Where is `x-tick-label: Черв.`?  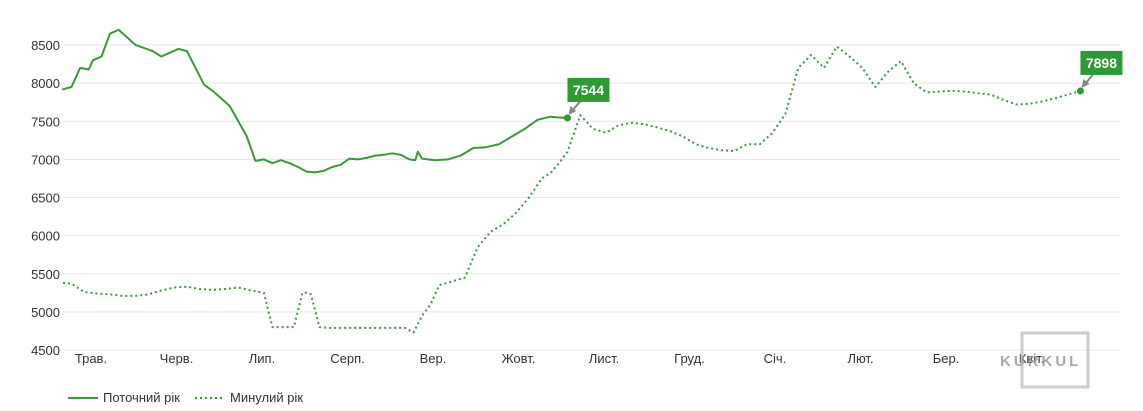 x-tick-label: Черв. is located at coordinates (177, 358).